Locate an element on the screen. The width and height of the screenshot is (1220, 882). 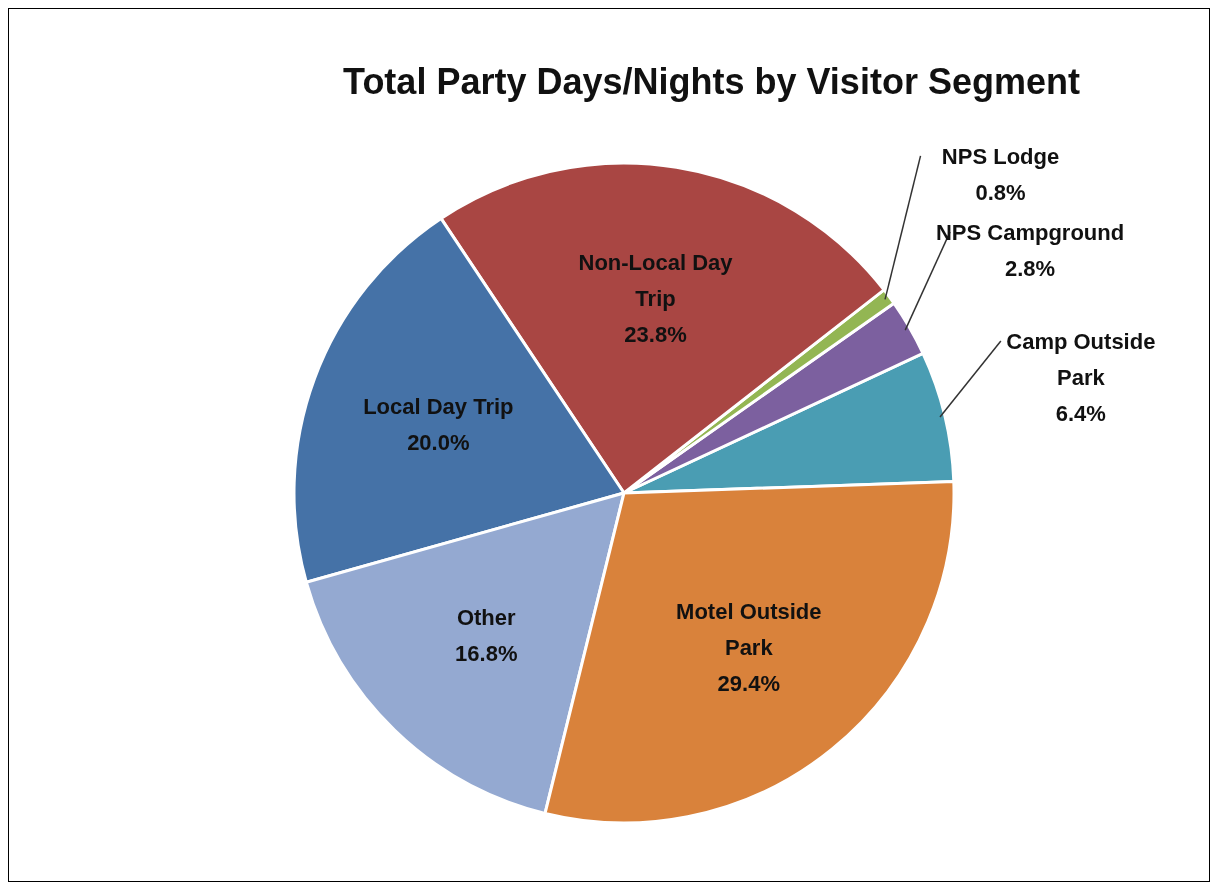
data-label: 2.8% is located at coordinates (1030, 268).